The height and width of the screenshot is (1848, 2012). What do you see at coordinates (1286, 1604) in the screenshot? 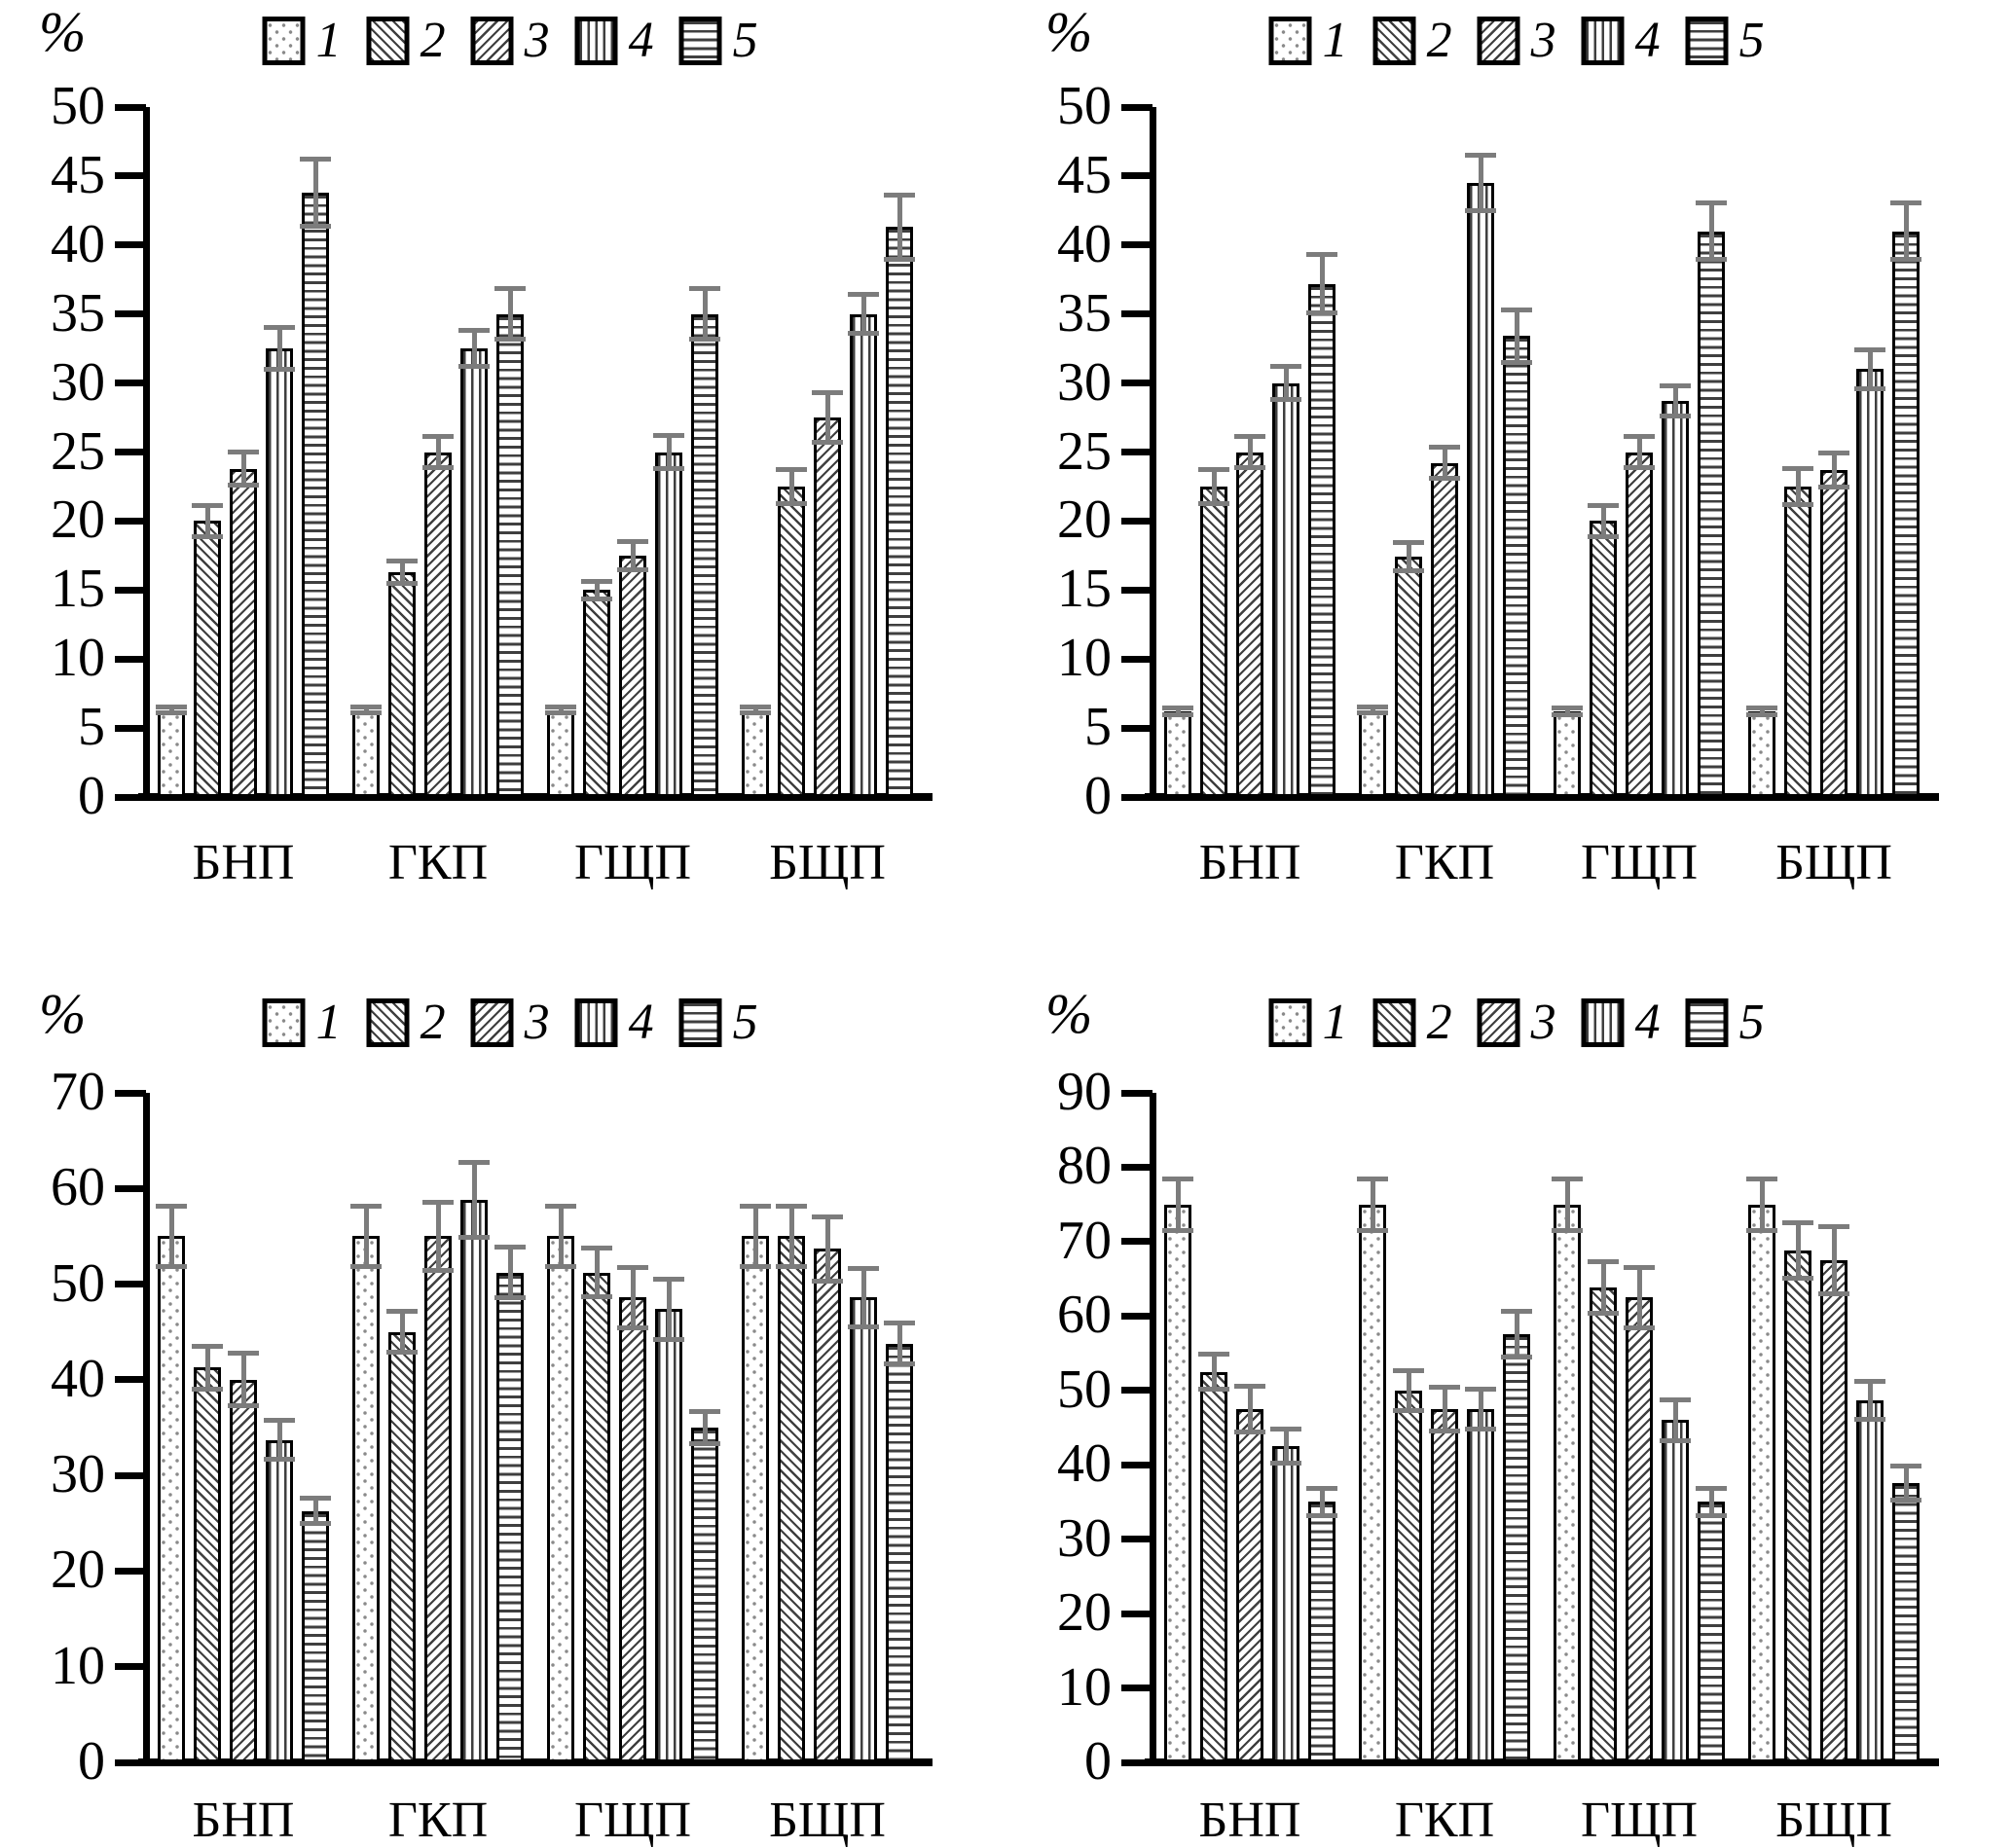
I see `bar-series-4-БНП` at bounding box center [1286, 1604].